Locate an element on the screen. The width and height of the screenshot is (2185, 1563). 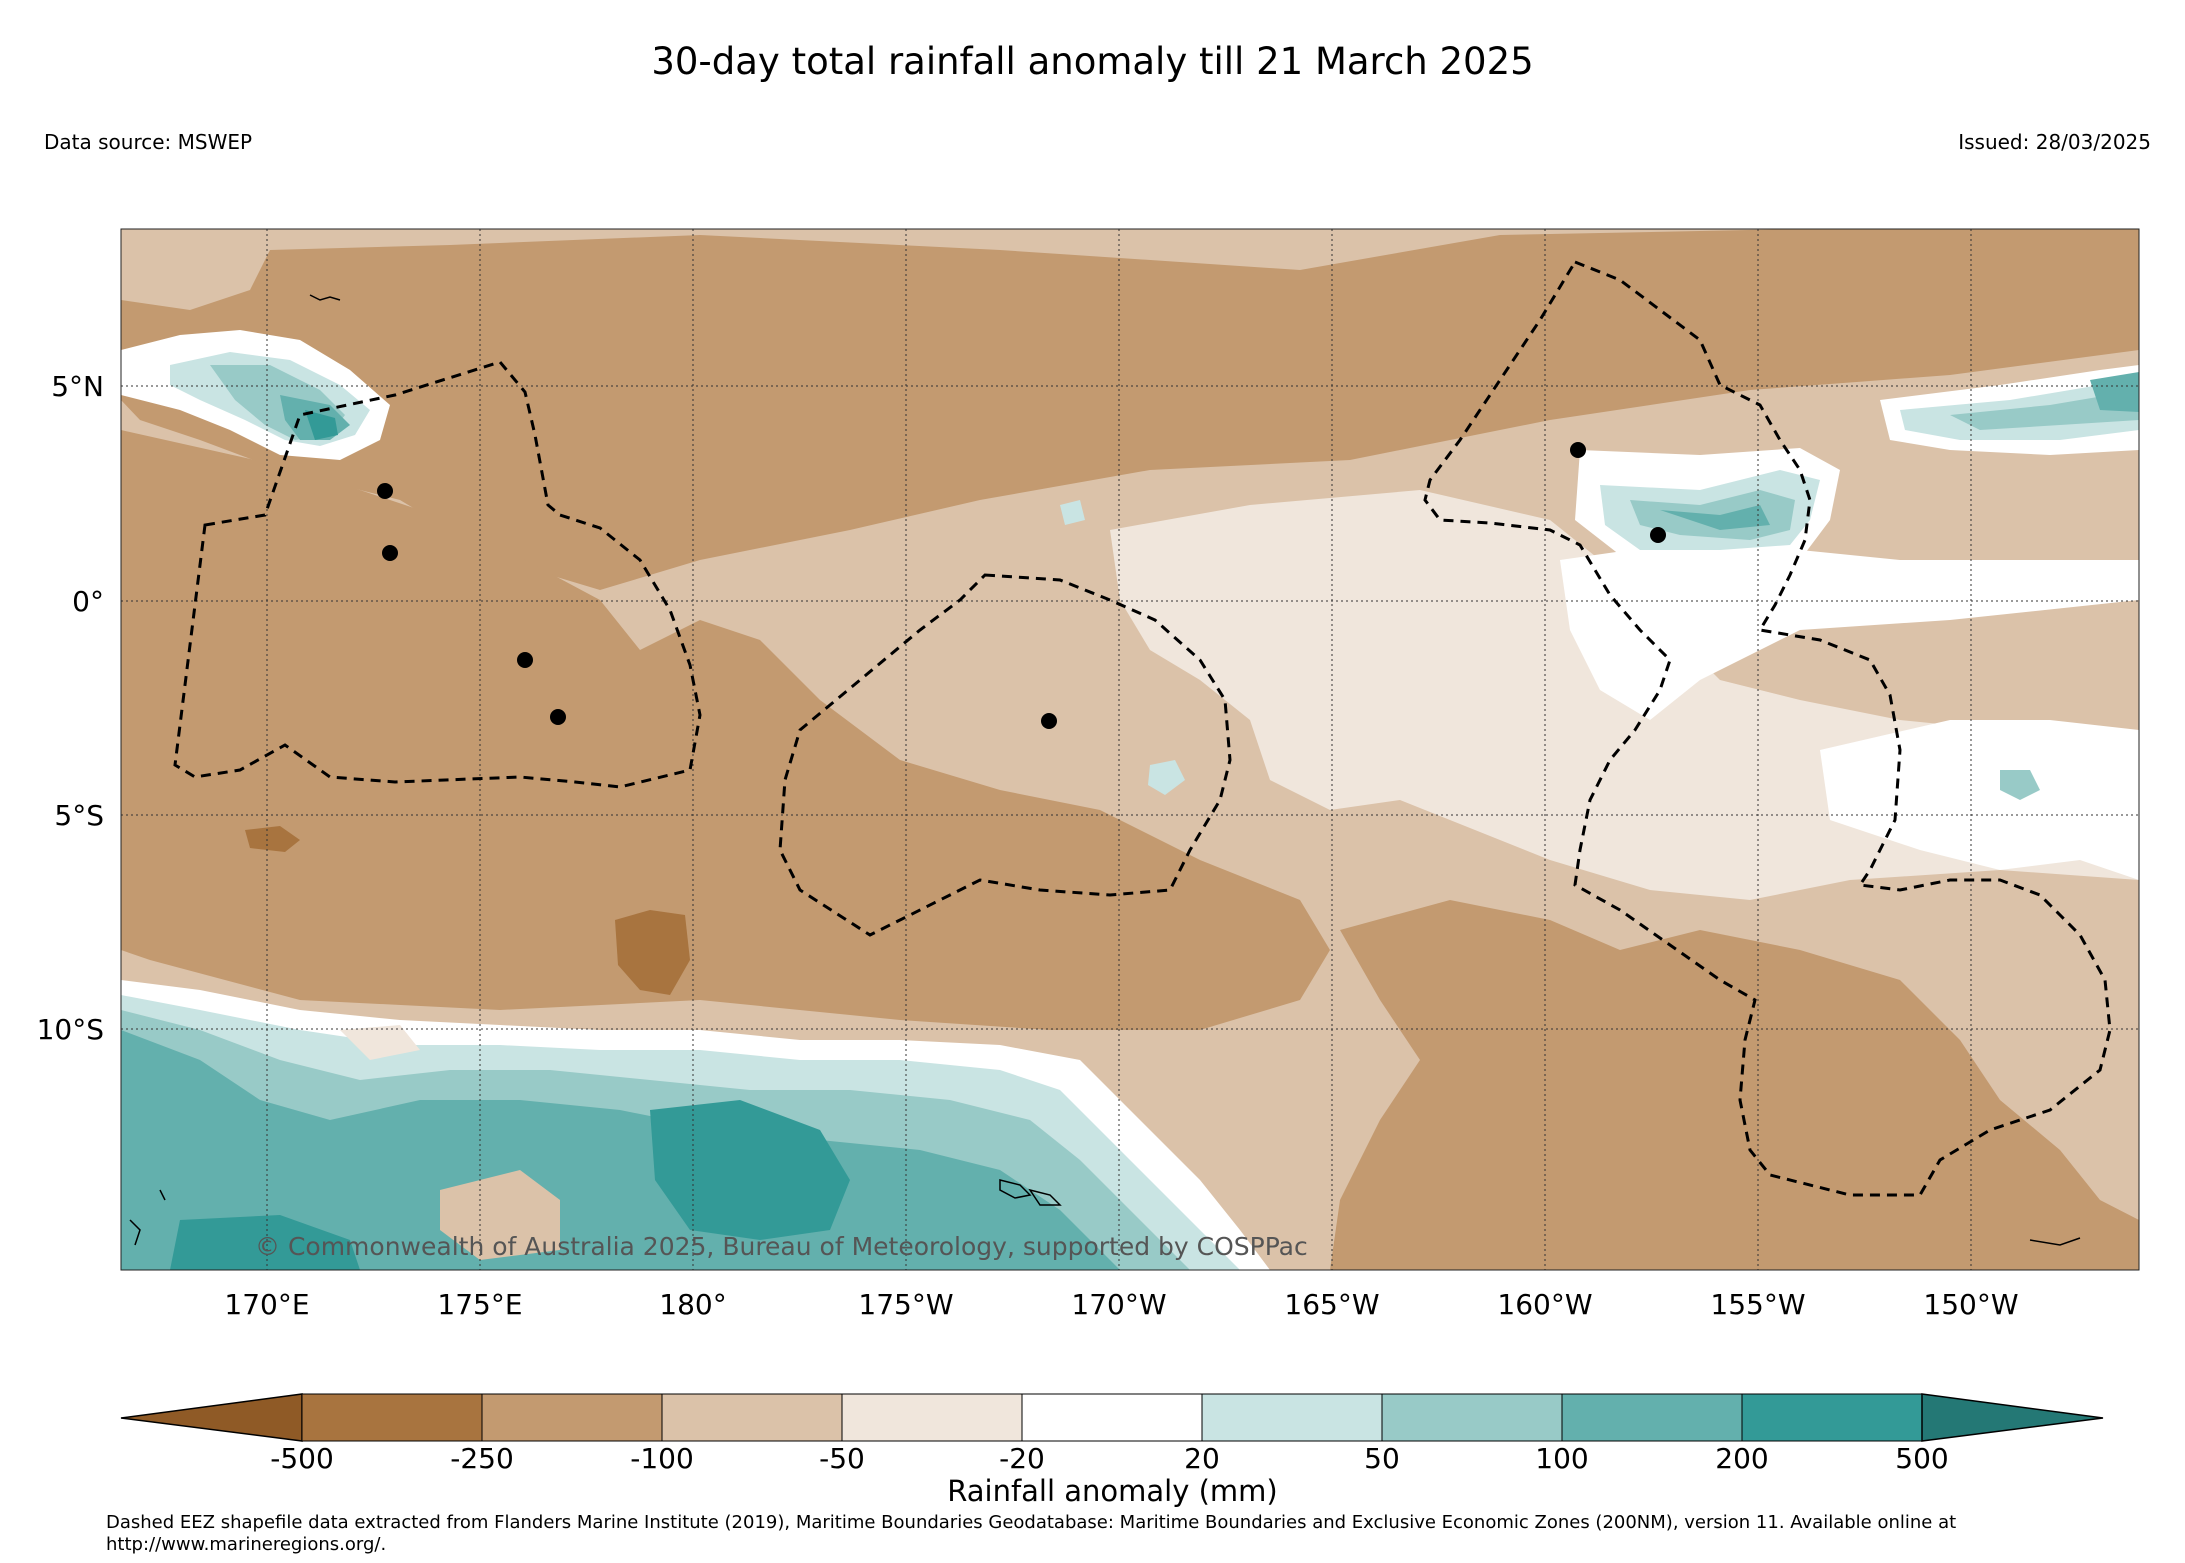
lon-label-170e: 170°E is located at coordinates (267, 1304).